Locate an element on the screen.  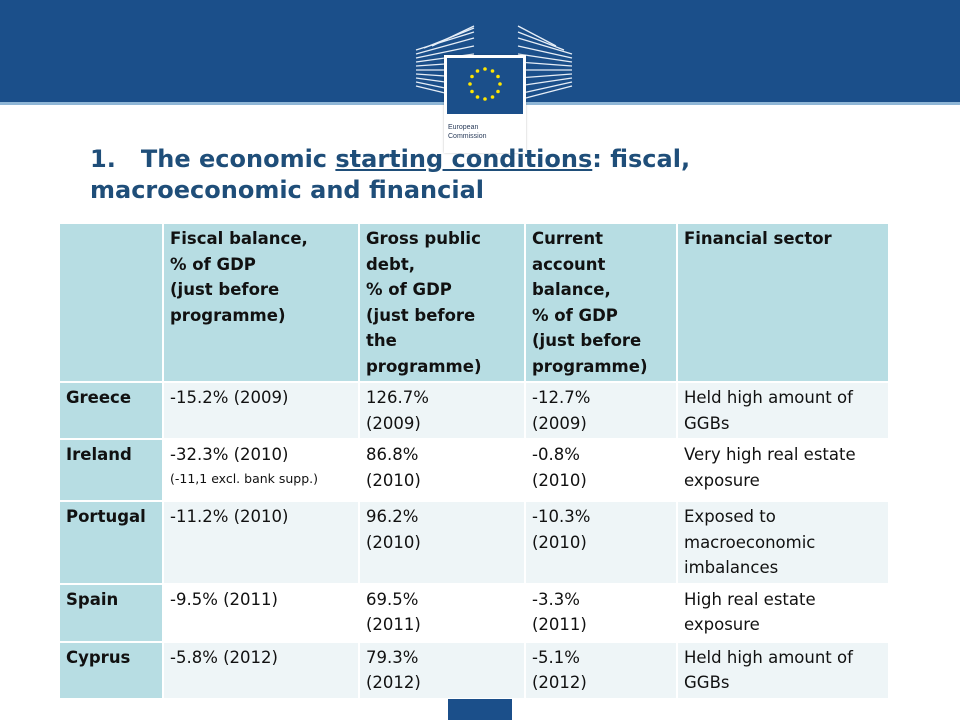
title-line-2: macroeconomic and financial is located at coordinates (287, 190).